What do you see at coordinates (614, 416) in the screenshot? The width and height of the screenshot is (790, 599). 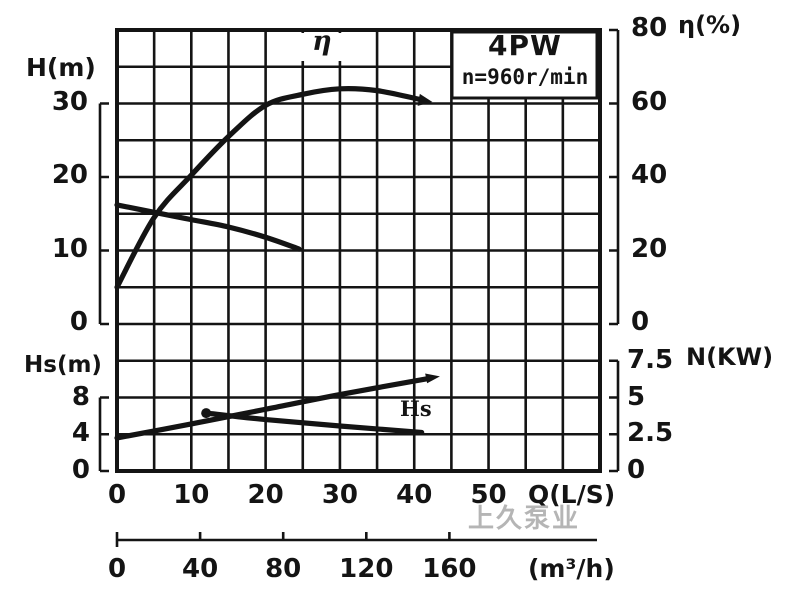 I see `n-axis-bracket` at bounding box center [614, 416].